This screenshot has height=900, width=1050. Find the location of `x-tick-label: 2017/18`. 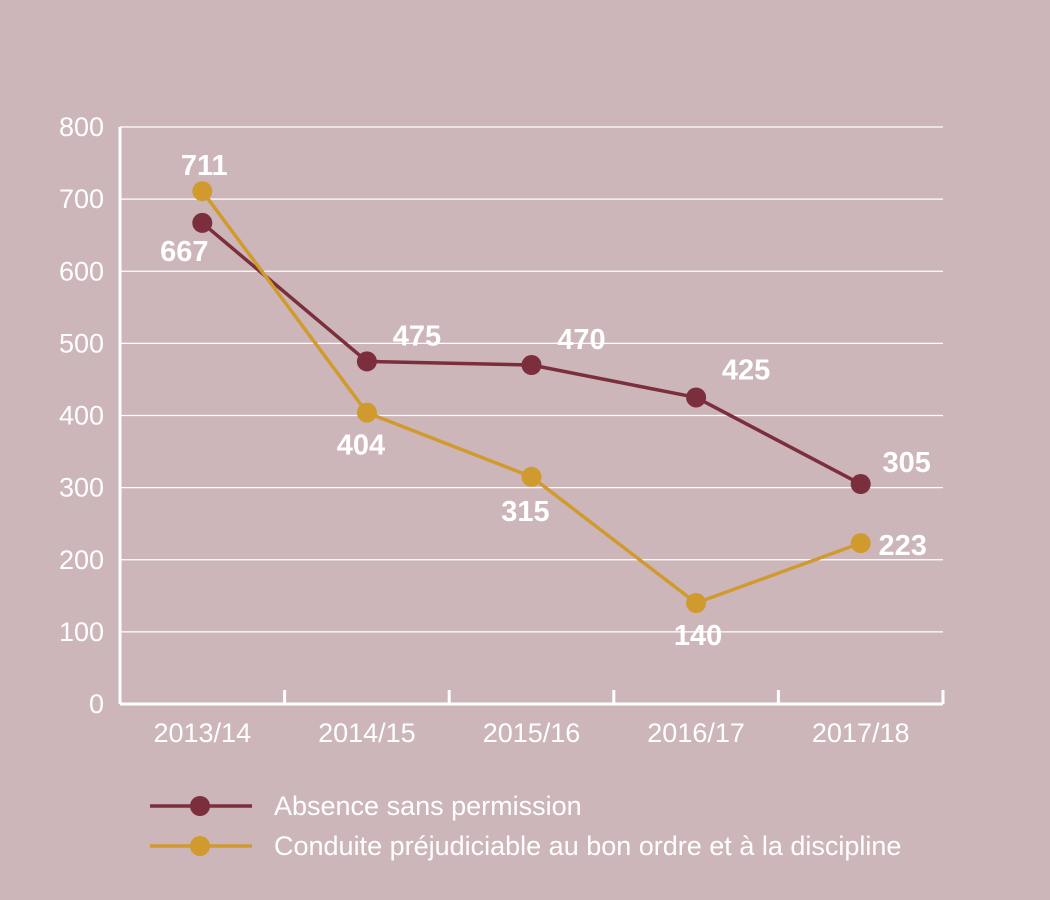

x-tick-label: 2017/18 is located at coordinates (861, 733).